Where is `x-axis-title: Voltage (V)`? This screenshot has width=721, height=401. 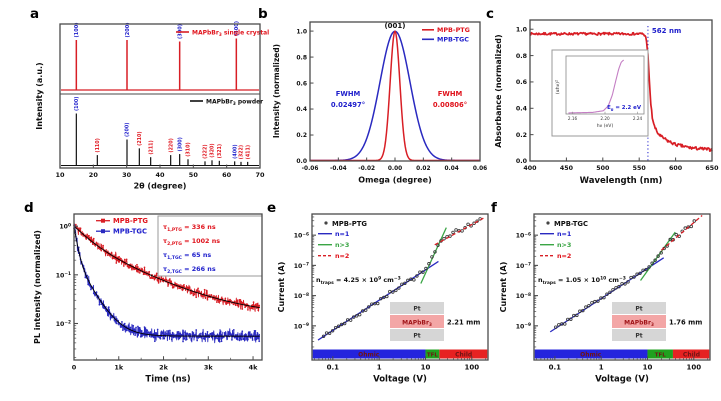 x-axis-title: Voltage (V) is located at coordinates (622, 380).